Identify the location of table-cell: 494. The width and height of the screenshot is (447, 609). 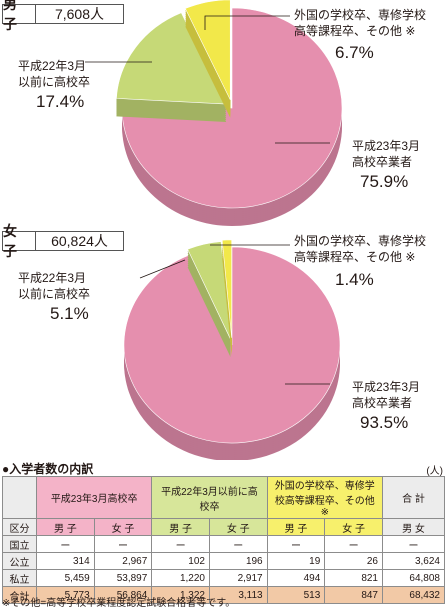
(296, 578).